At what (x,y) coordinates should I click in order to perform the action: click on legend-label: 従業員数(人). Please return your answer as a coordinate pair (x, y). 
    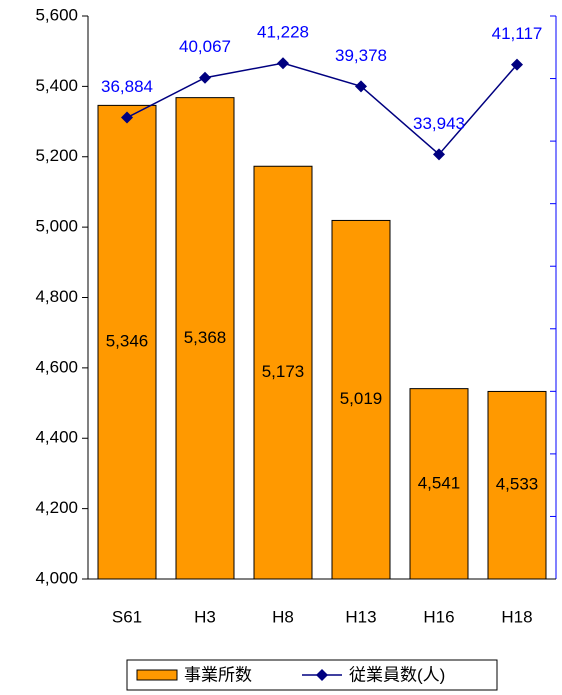
    Looking at the image, I should click on (397, 674).